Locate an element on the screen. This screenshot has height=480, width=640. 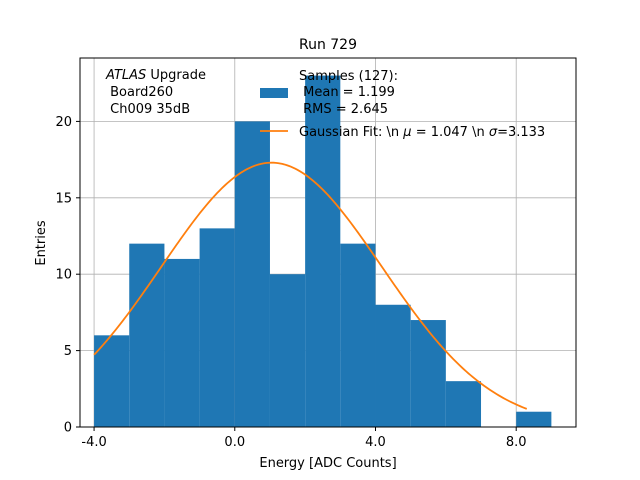
y-tick-label: 0 is located at coordinates (68, 428).